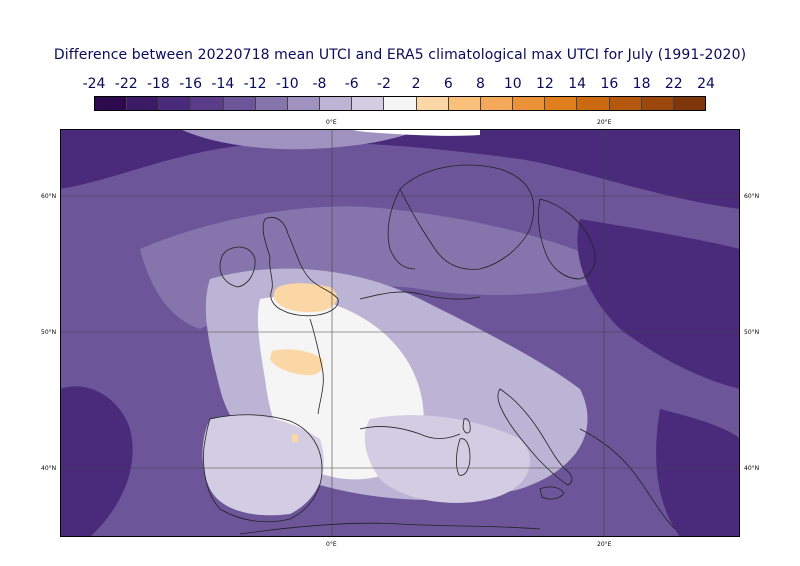  What do you see at coordinates (609, 84) in the screenshot?
I see `colorbar-tick-label: 16` at bounding box center [609, 84].